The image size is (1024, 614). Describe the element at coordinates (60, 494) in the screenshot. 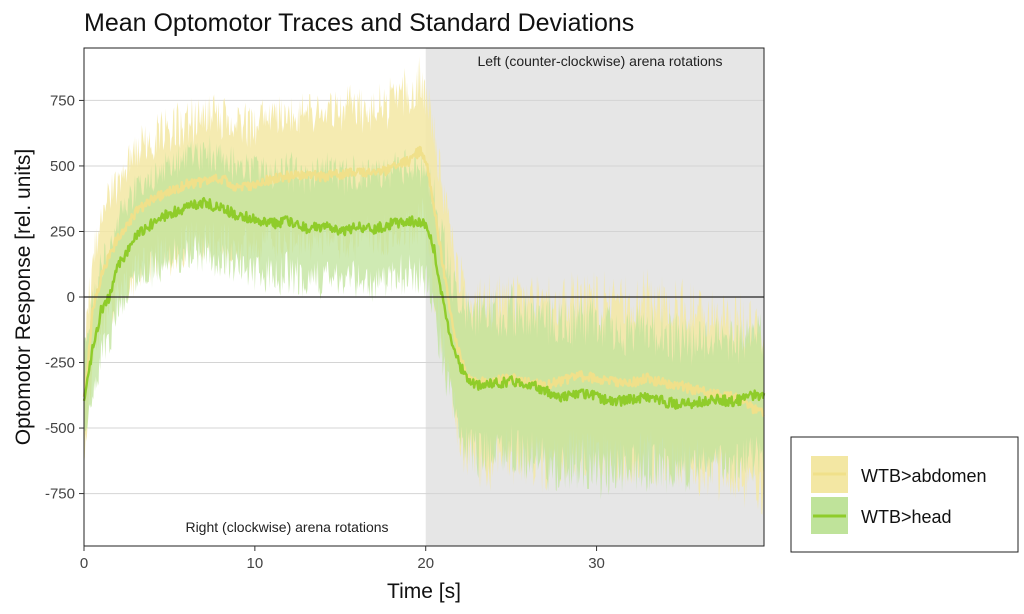

I see `y-tick-label: -750` at that location.